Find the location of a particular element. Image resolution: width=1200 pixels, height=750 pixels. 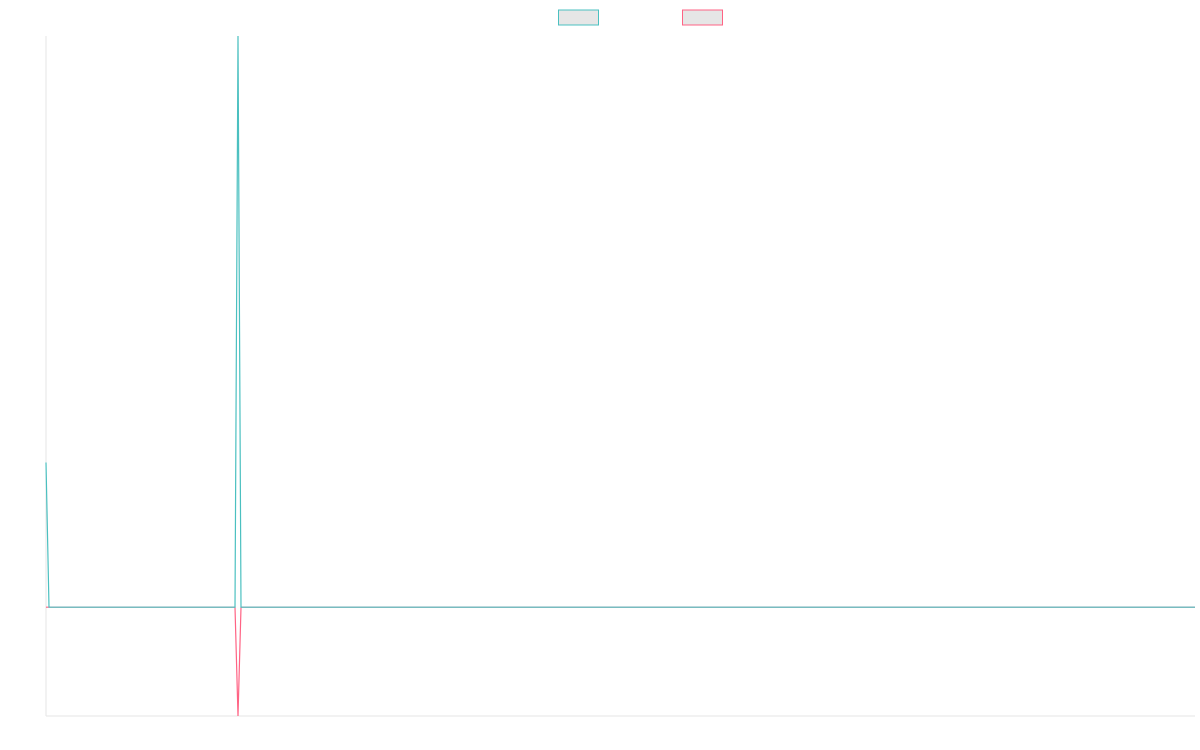

series-line is located at coordinates (620, 661).